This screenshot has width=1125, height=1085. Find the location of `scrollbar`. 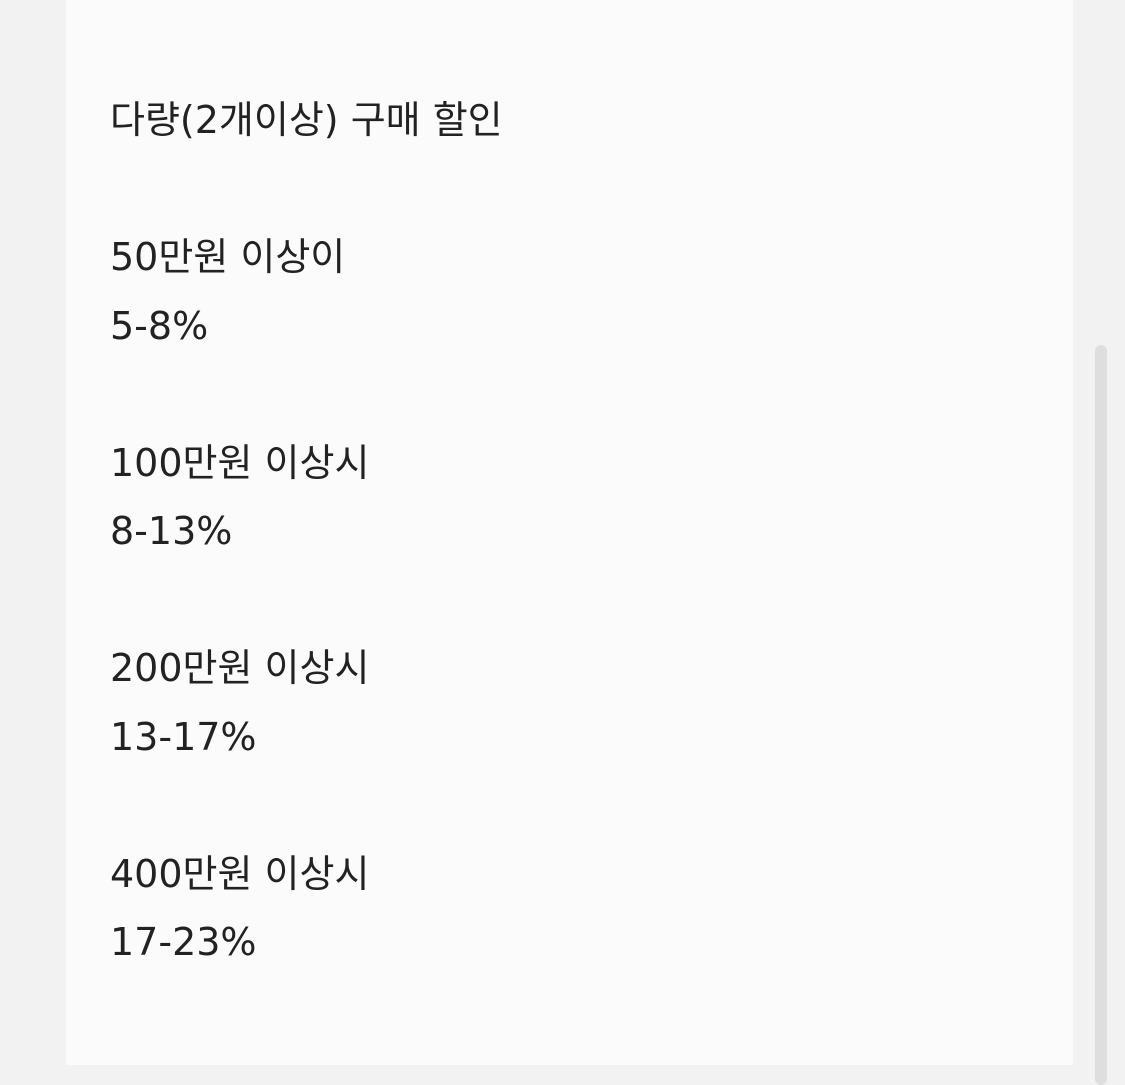

scrollbar is located at coordinates (1101, 715).